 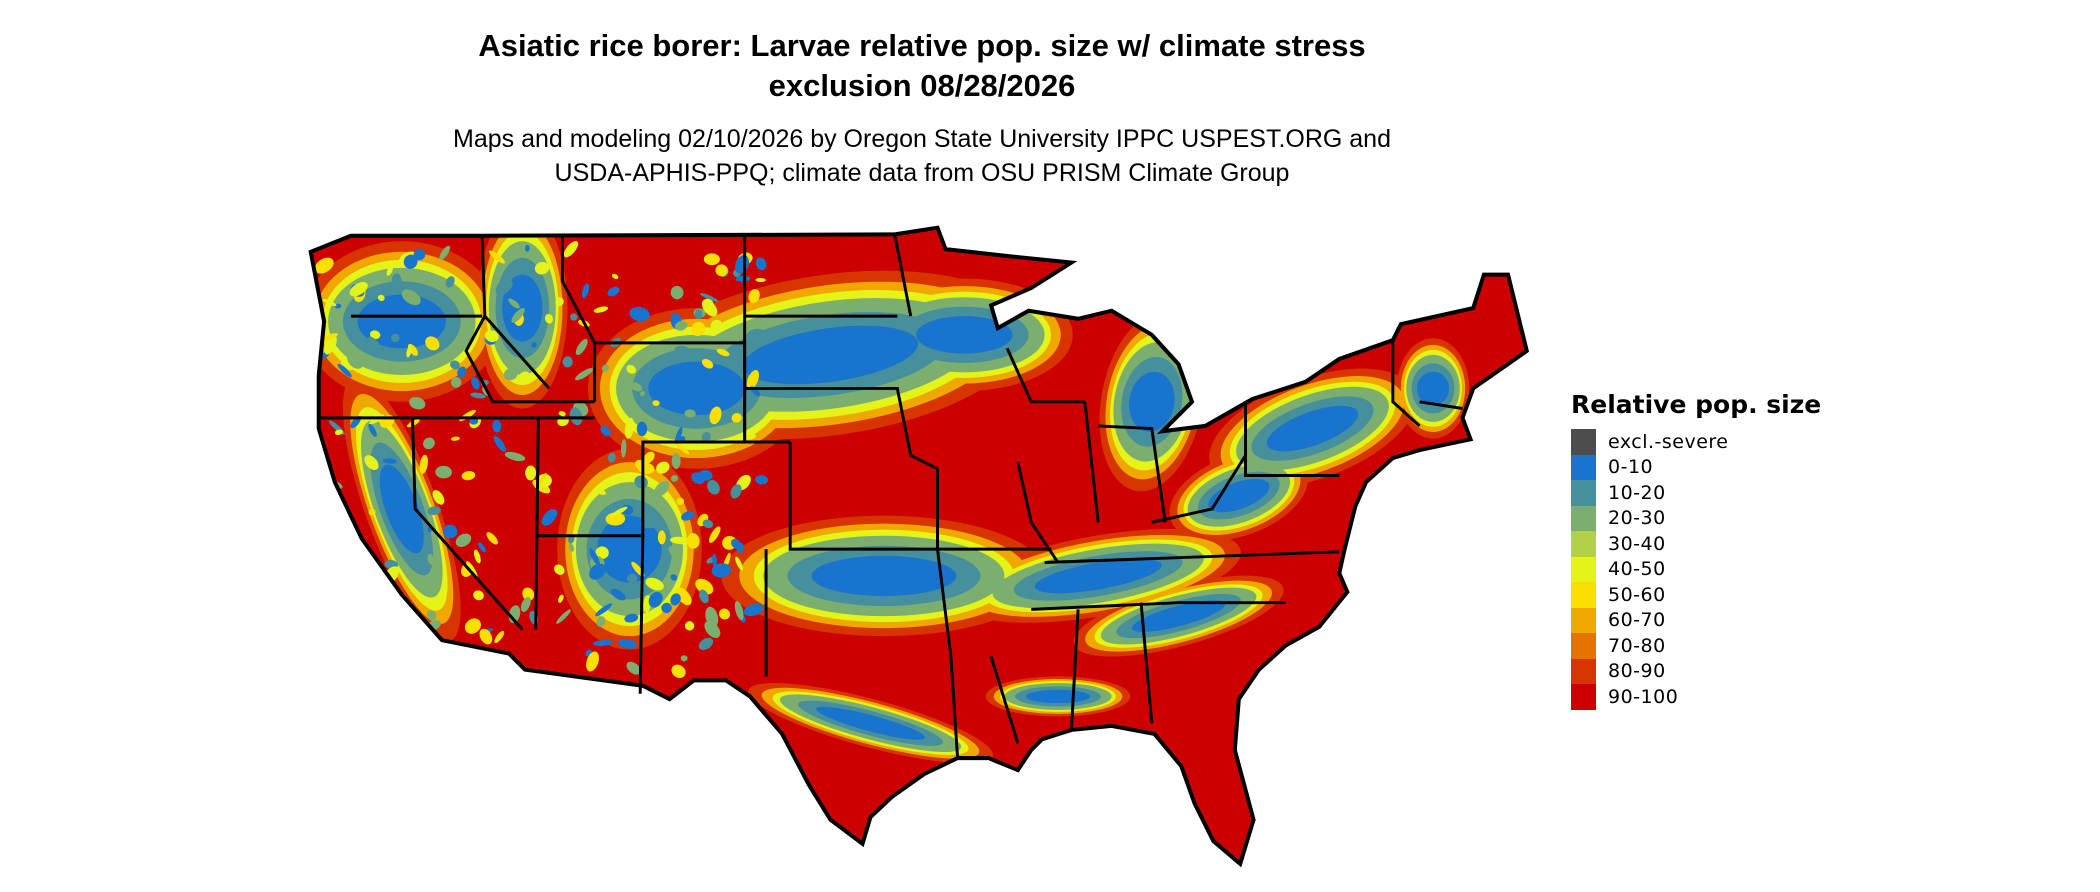 What do you see at coordinates (1696, 569) in the screenshot?
I see `legend-item: 40-50` at bounding box center [1696, 569].